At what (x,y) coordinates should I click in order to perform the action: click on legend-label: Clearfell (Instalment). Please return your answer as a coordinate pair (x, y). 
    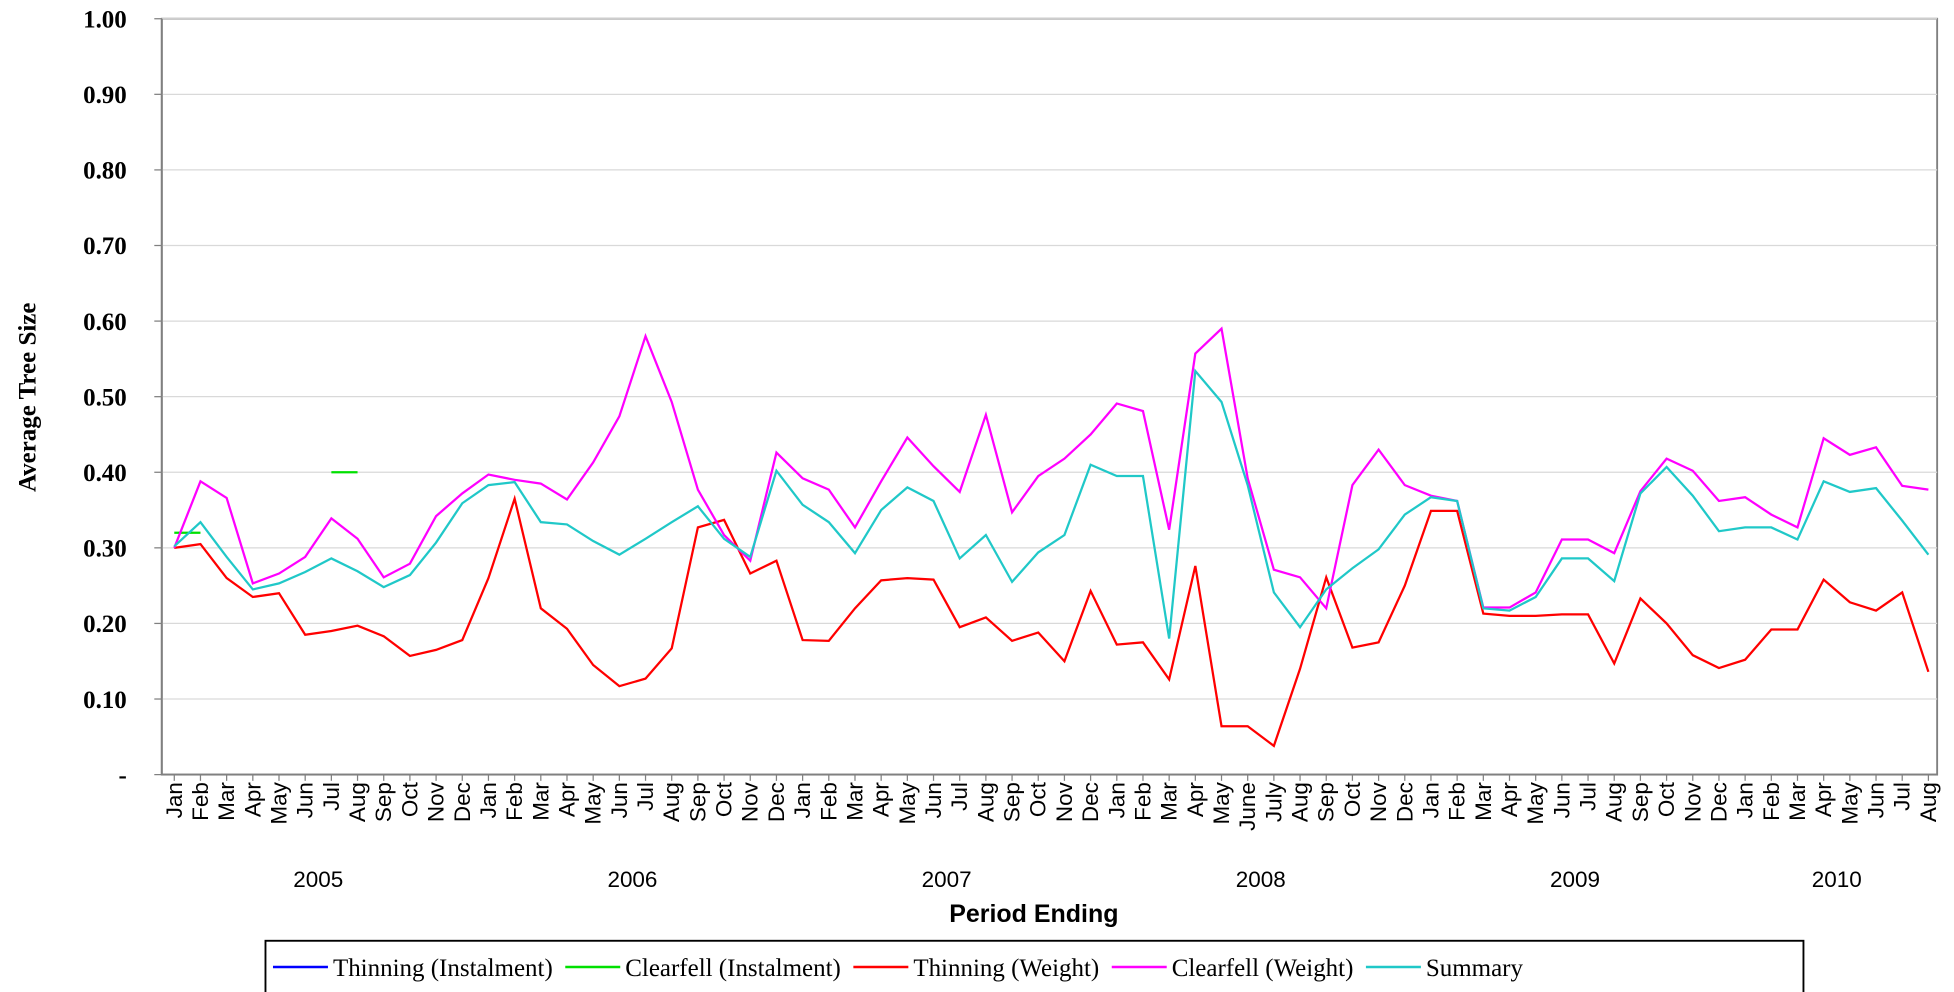
    Looking at the image, I should click on (733, 968).